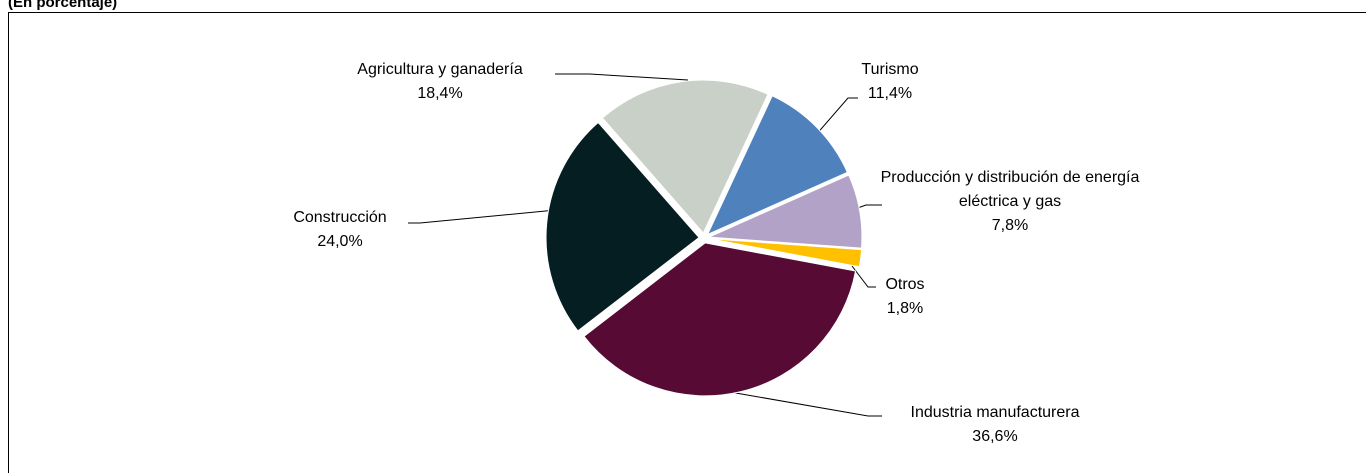 The image size is (1366, 473). I want to click on slice-label: Construcción 24,0%, so click(339, 230).